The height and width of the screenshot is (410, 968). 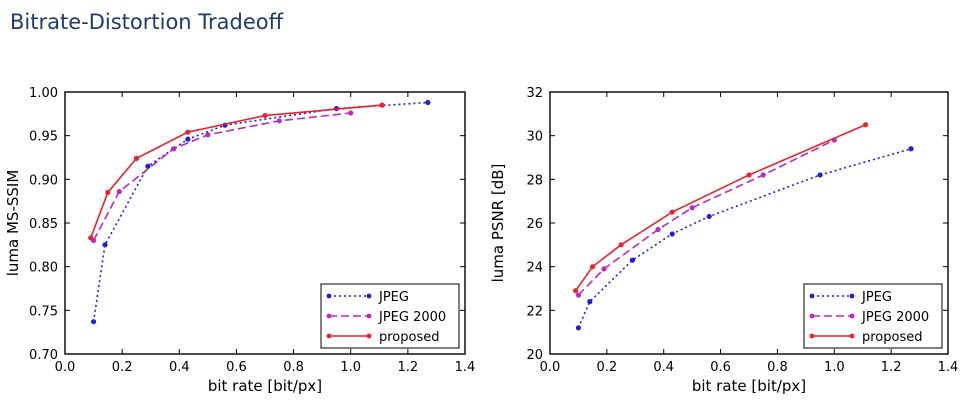 I want to click on c2-x-tick-label: 0.8, so click(x=777, y=367).